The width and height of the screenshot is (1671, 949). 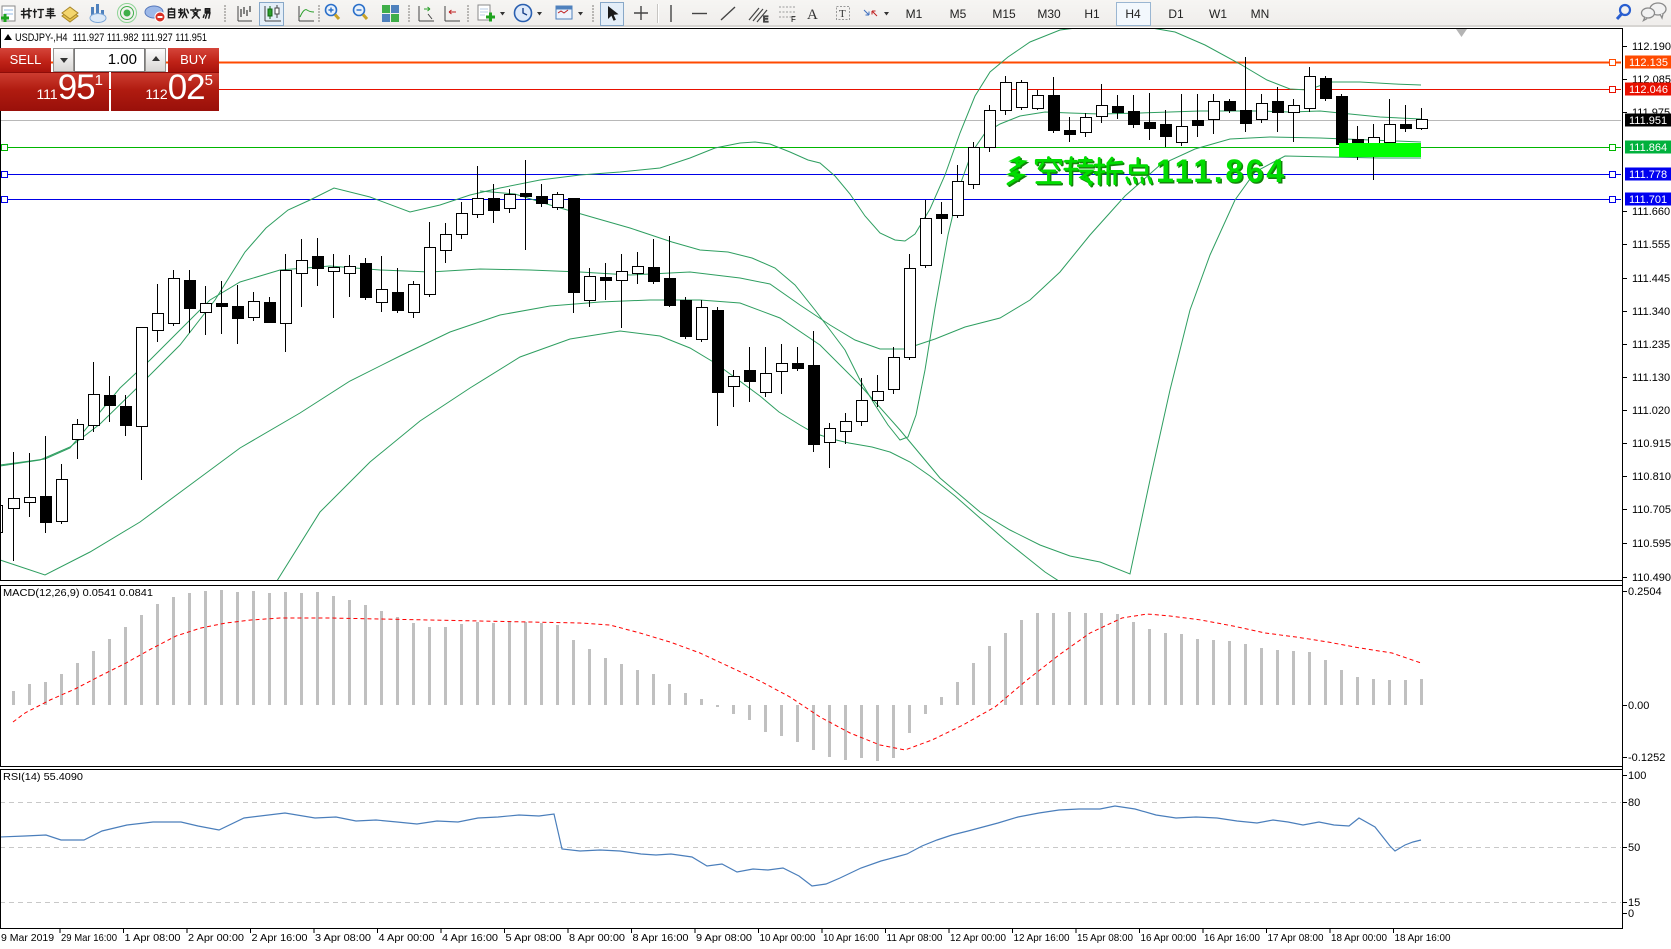 What do you see at coordinates (27, 938) in the screenshot?
I see `svg-text: 9 Mar 2019` at bounding box center [27, 938].